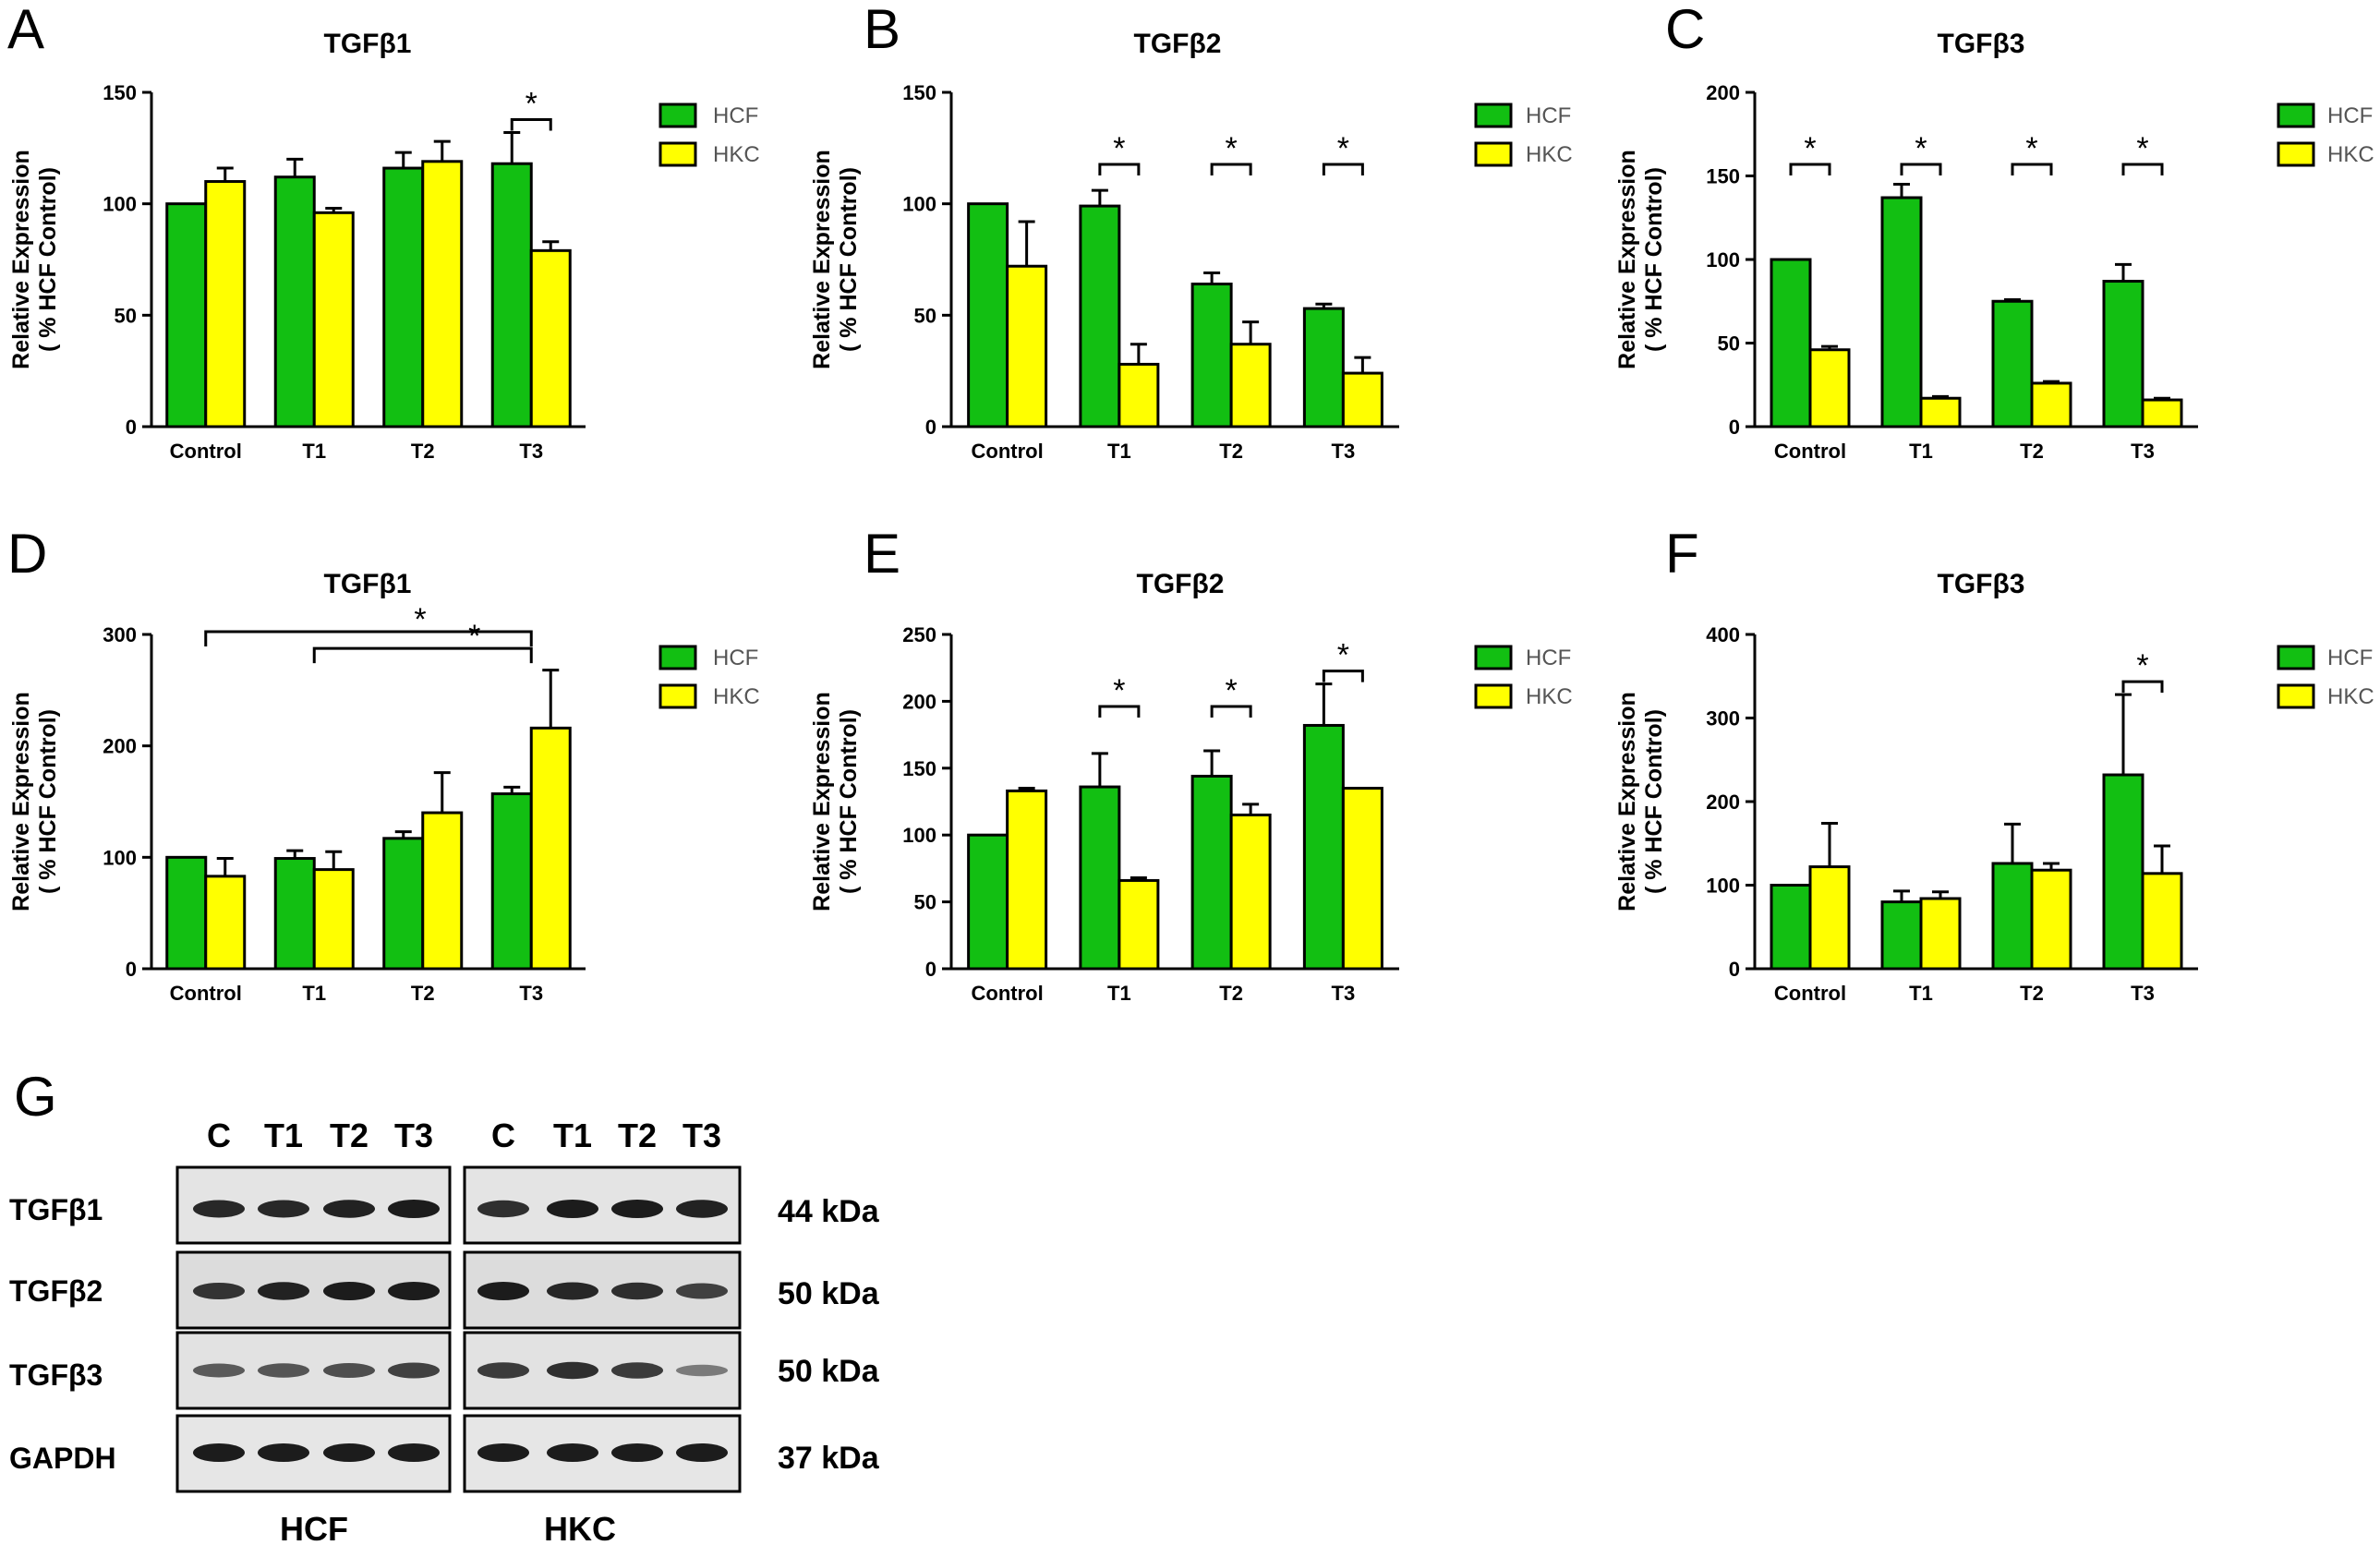 The width and height of the screenshot is (2380, 1545). What do you see at coordinates (829, 1293) in the screenshot?
I see `size-label: 50 kDa` at bounding box center [829, 1293].